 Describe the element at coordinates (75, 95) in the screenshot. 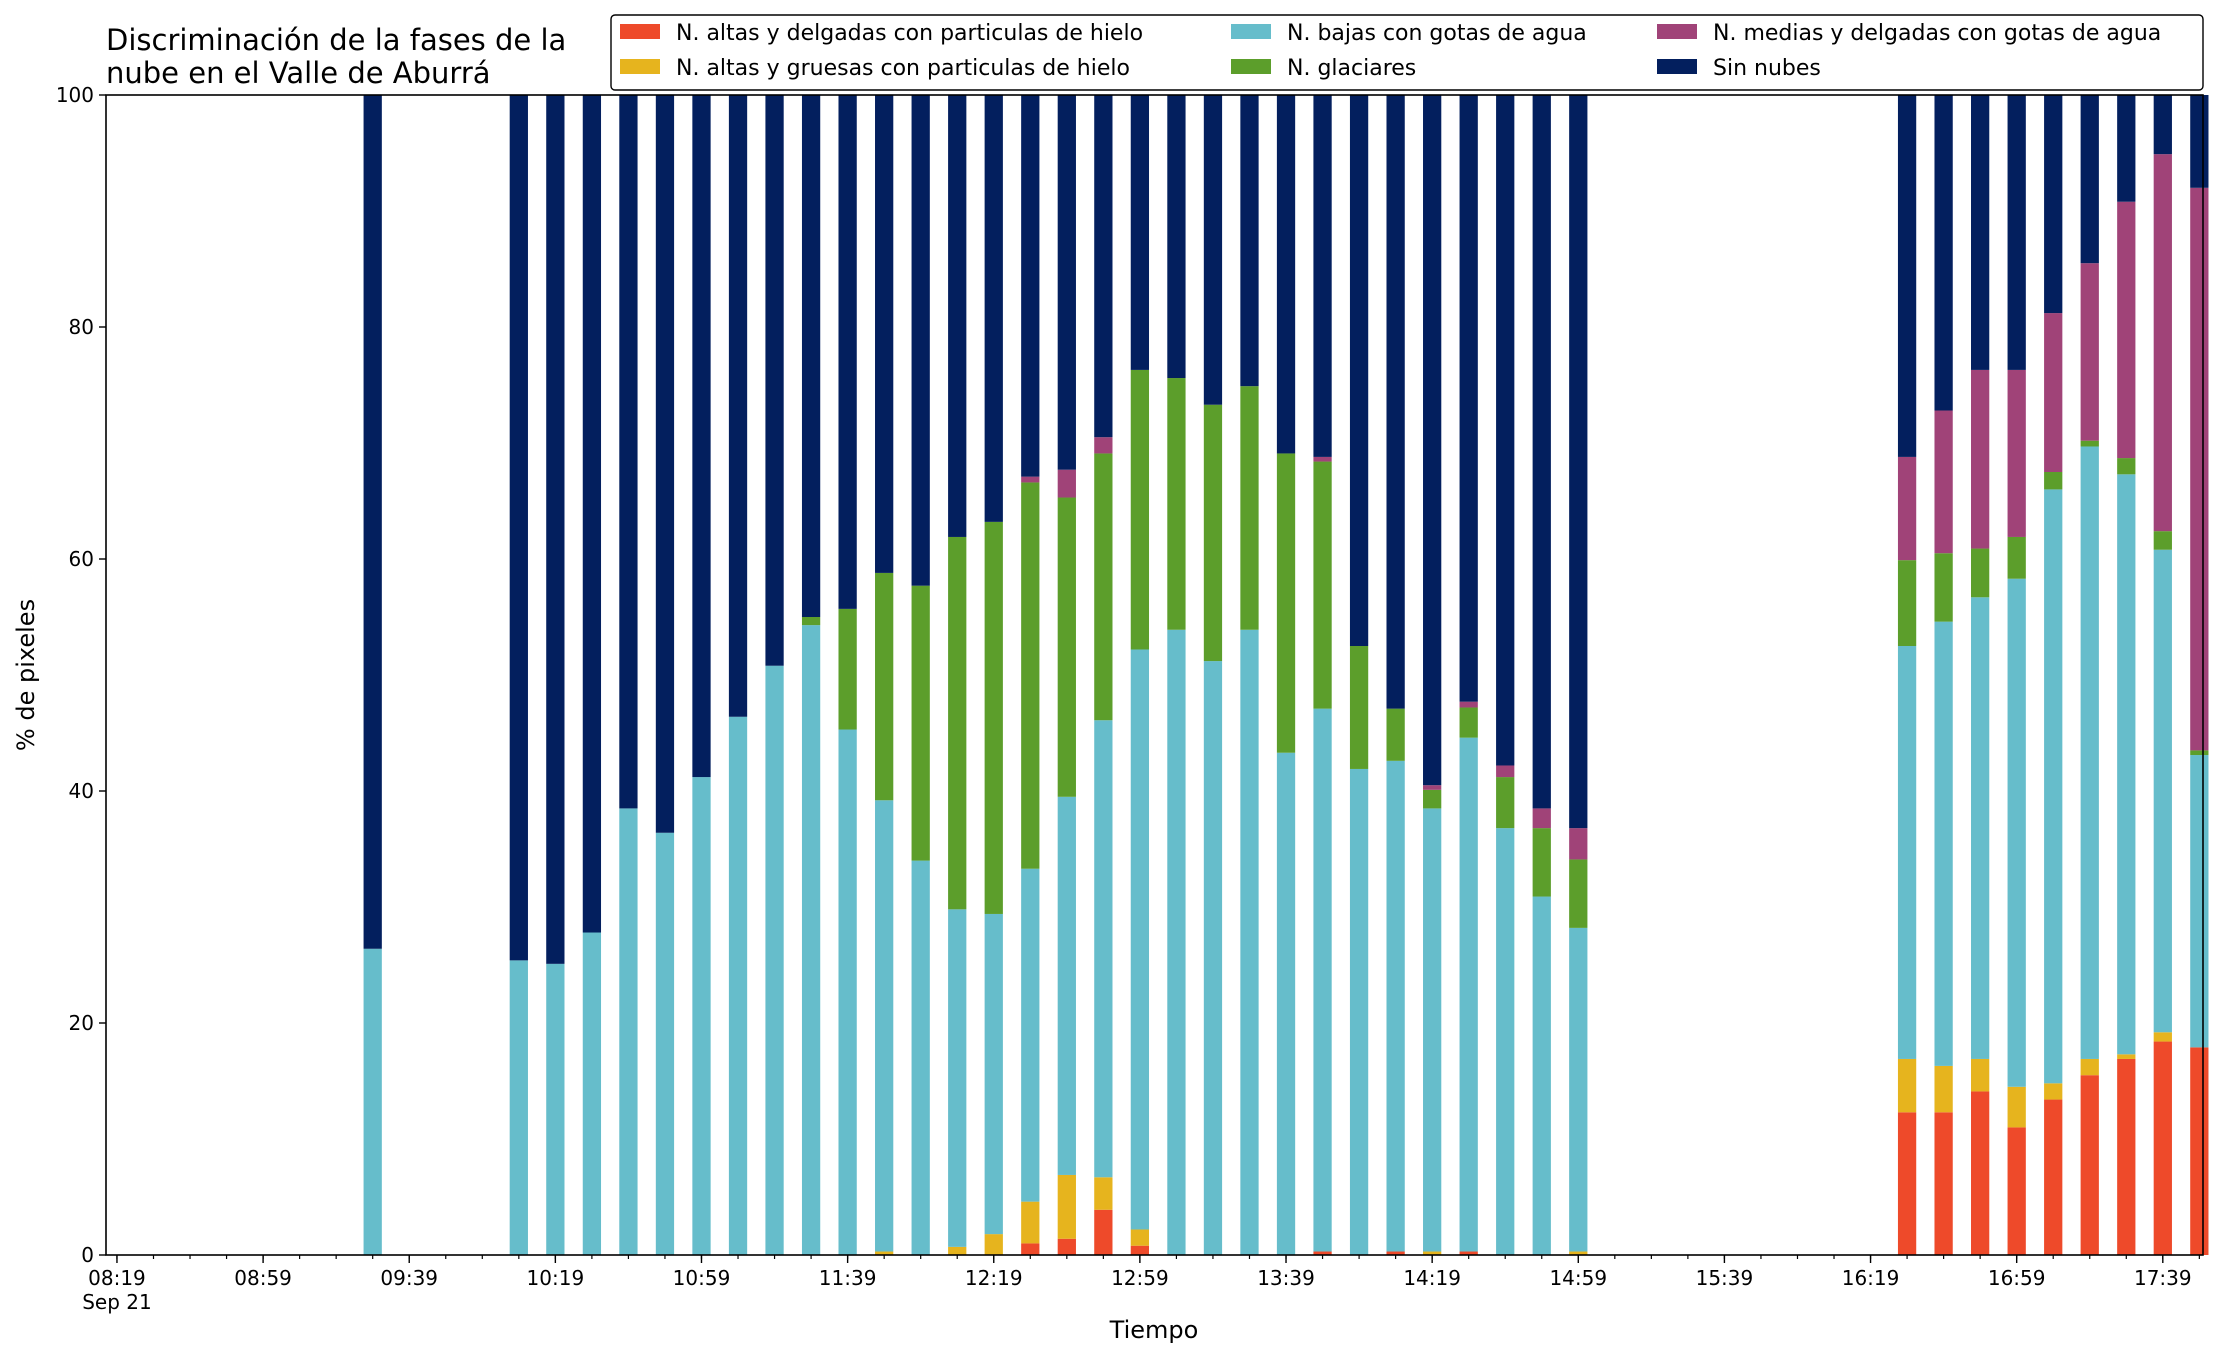

I see `y-tick-label-5: 100` at that location.